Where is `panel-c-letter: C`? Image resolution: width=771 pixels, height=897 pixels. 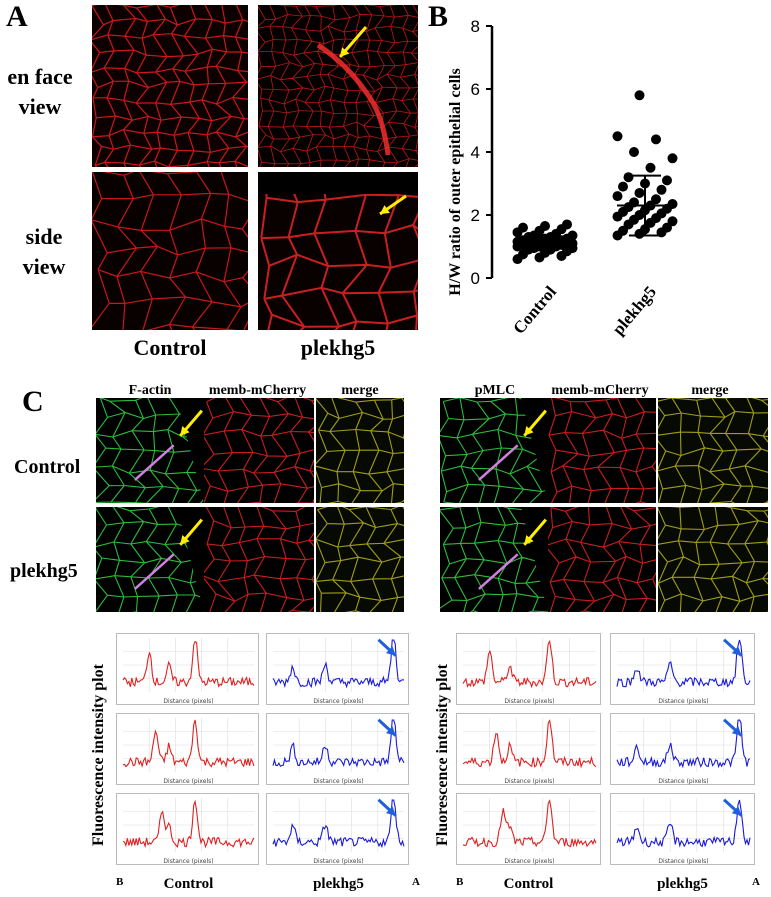 panel-c-letter: C is located at coordinates (33, 401).